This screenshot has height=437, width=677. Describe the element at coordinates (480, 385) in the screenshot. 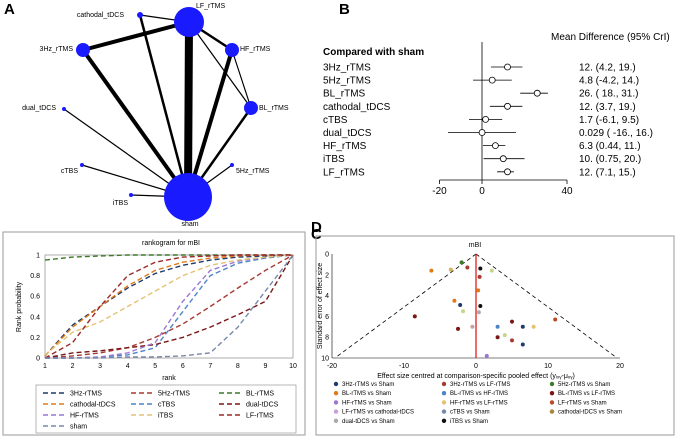

I see `funnel-legend-label-3hz-rtms-vs-lf-rtms: 3Hz-rTMS vs LF-rTMS` at that location.